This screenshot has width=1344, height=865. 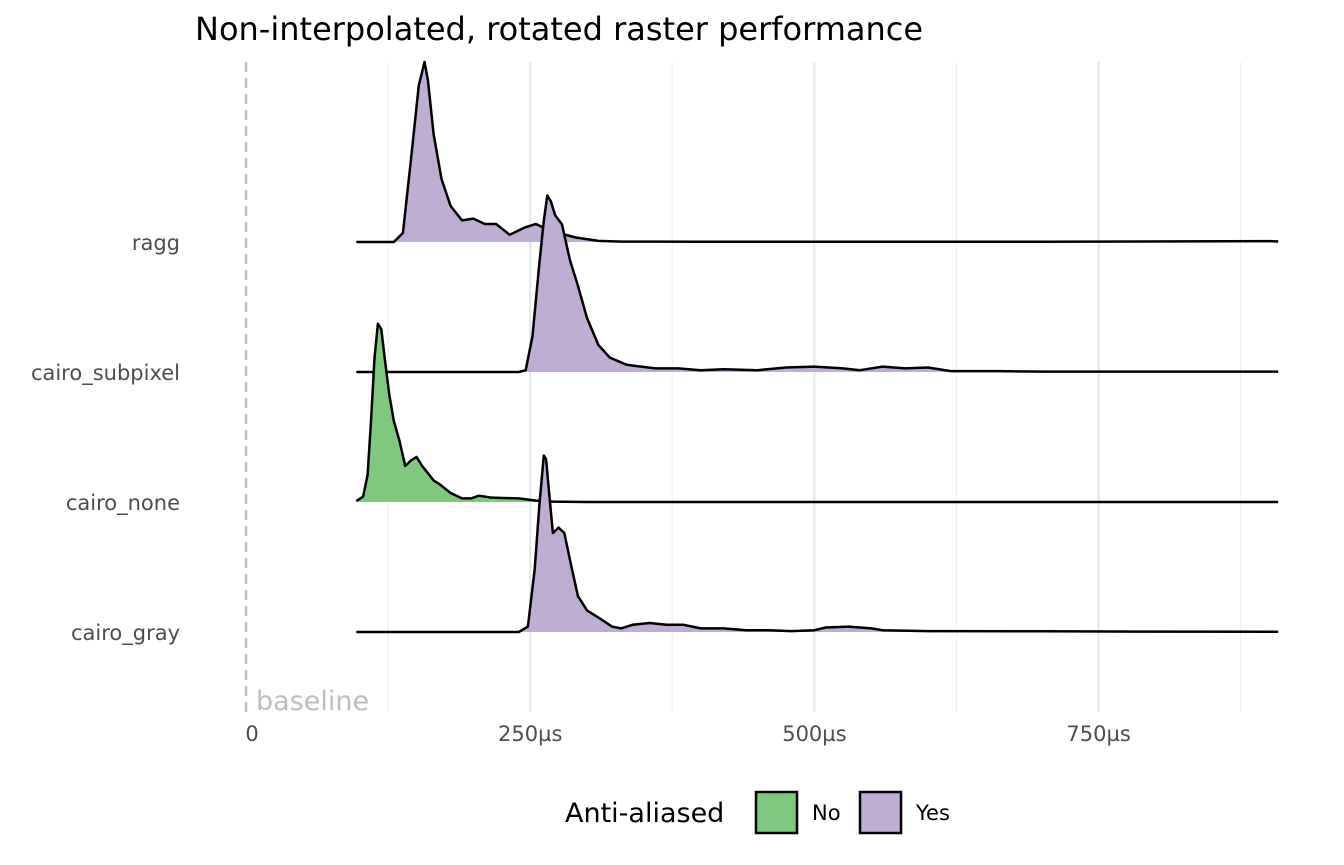 I want to click on x-tick-label: 250µs, so click(x=530, y=734).